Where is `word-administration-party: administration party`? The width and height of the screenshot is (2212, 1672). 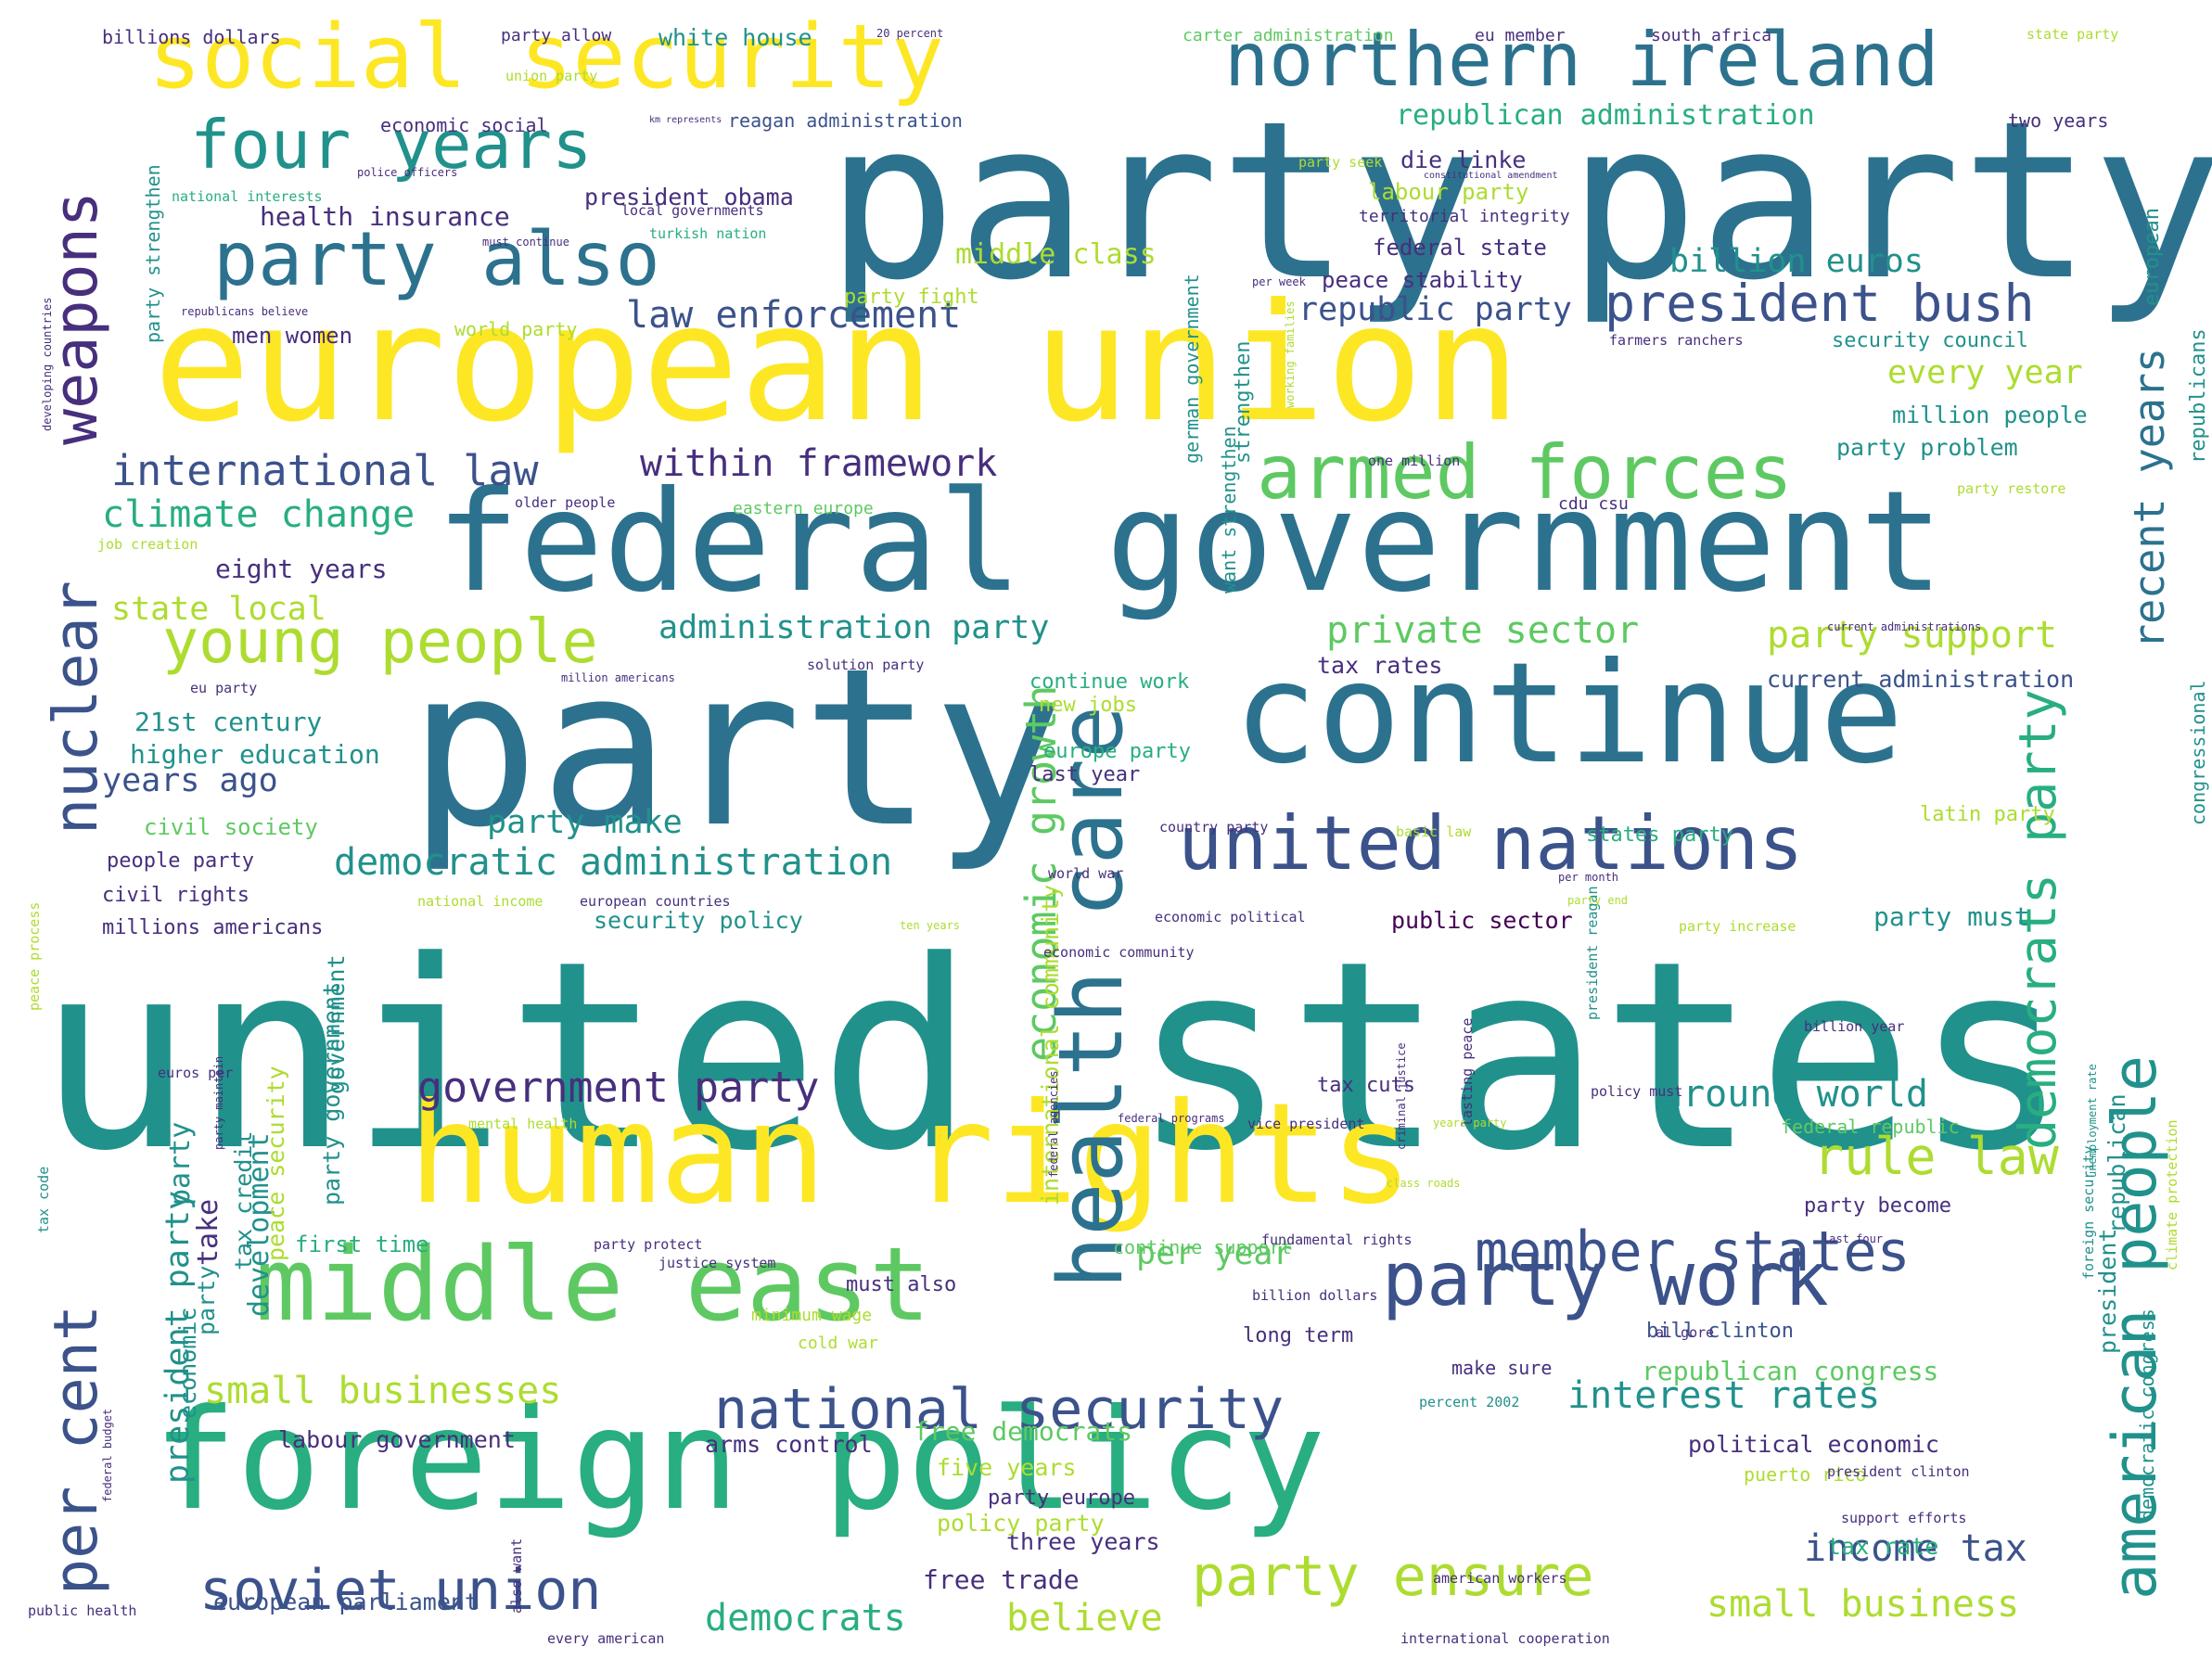
word-administration-party: administration party is located at coordinates (854, 627).